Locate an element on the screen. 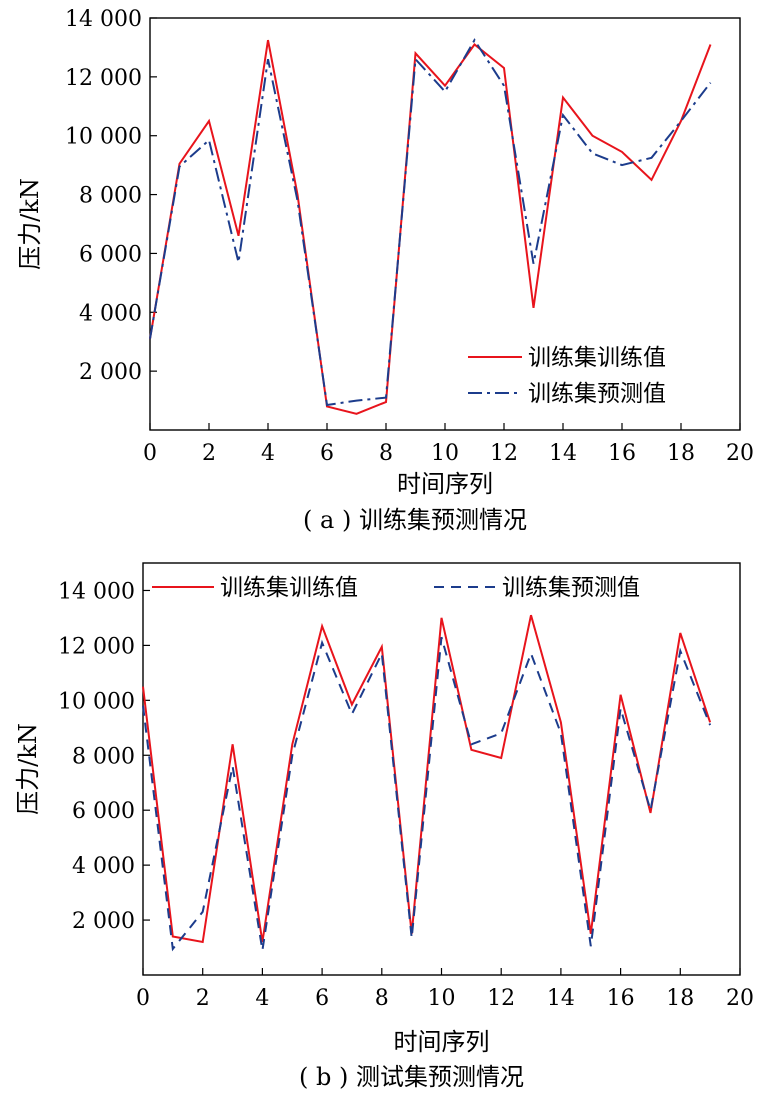 This screenshot has width=767, height=1097. legend: 训练集训练值 训练集预测值 is located at coordinates (396, 588).